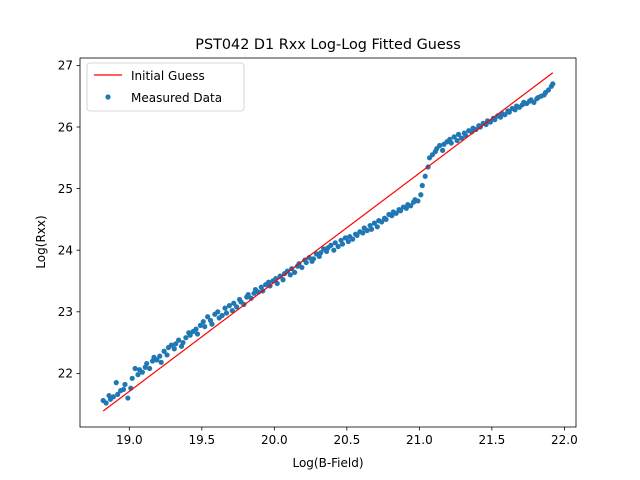 This screenshot has height=480, width=640. Describe the element at coordinates (65, 189) in the screenshot. I see `y-tick-label: 25` at that location.